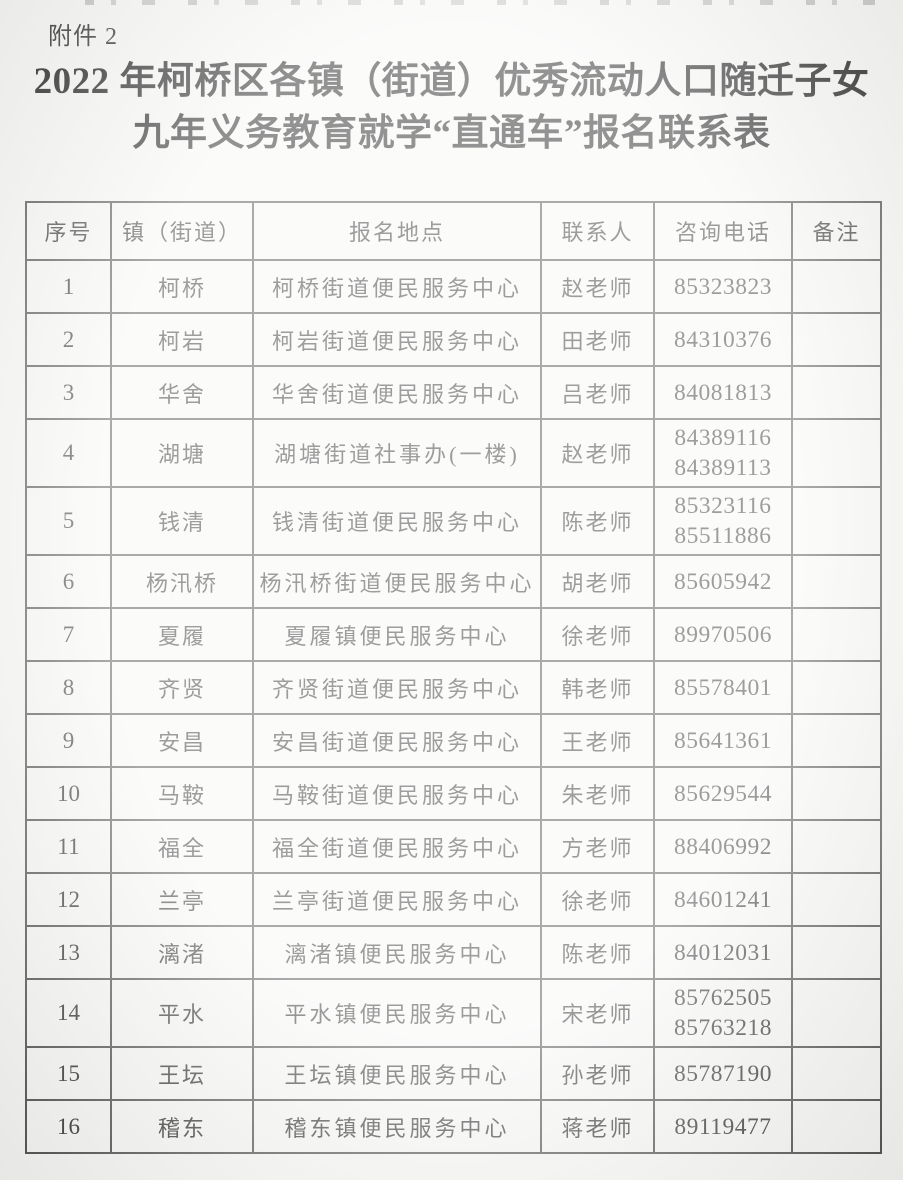 This screenshot has width=903, height=1180. I want to click on contact-person-cell: 王老师, so click(597, 740).